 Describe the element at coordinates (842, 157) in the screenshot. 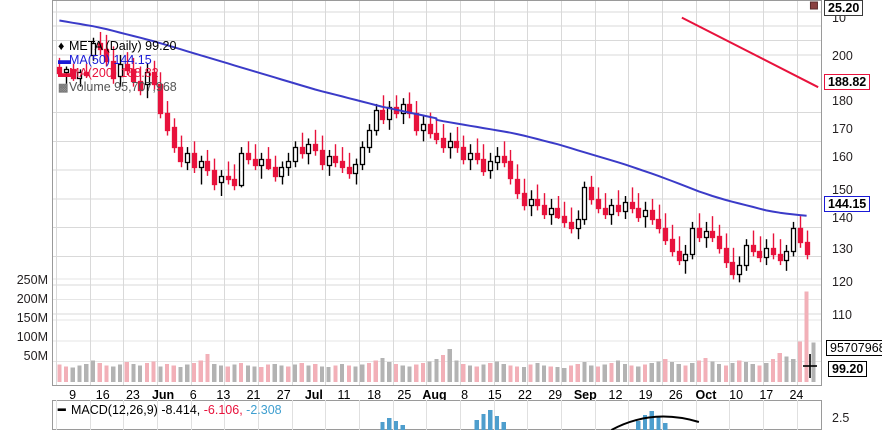

I see `price-tick-160: 160` at that location.